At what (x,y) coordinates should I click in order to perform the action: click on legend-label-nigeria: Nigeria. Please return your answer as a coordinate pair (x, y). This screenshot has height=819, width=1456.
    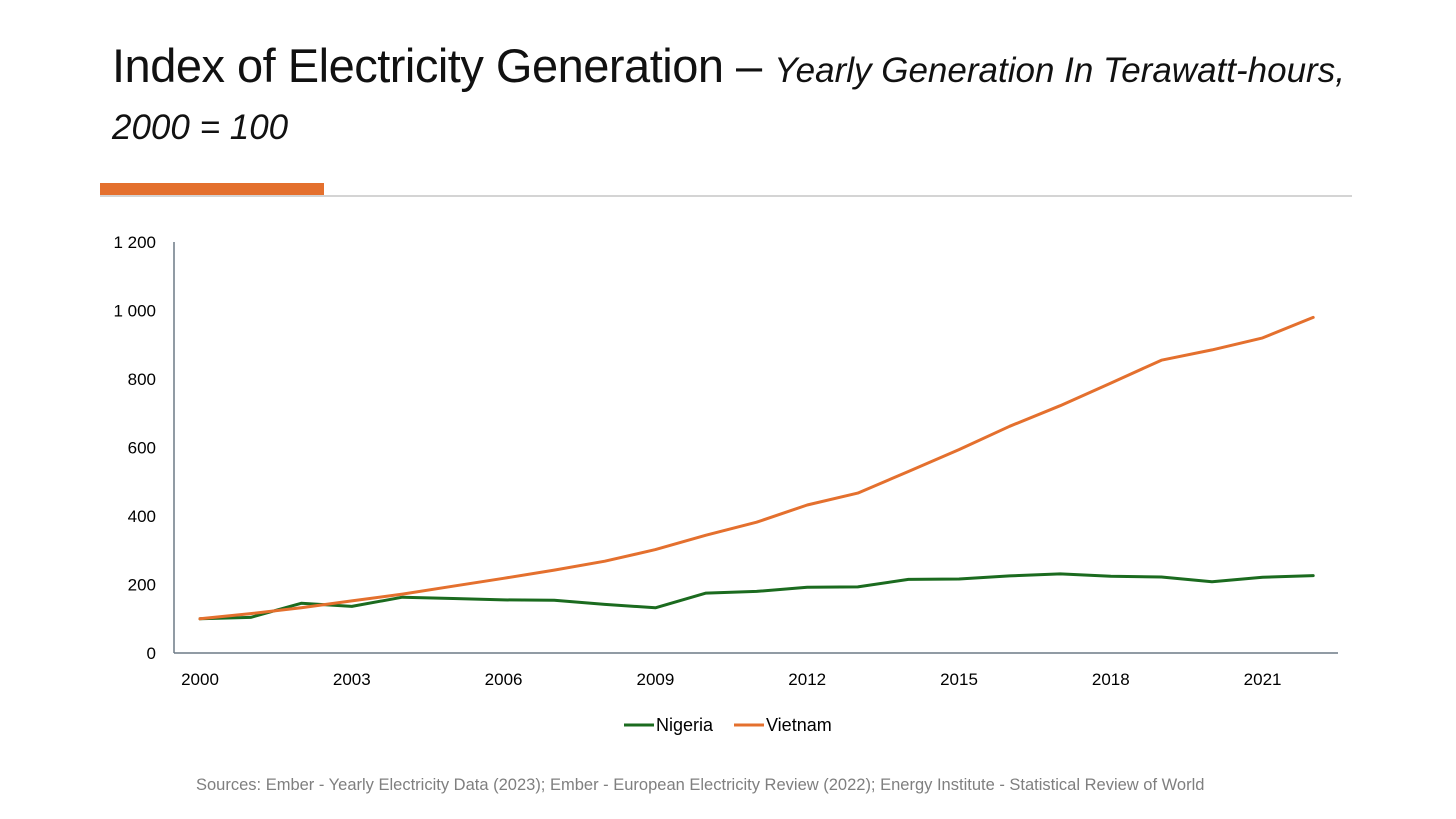
    Looking at the image, I should click on (685, 725).